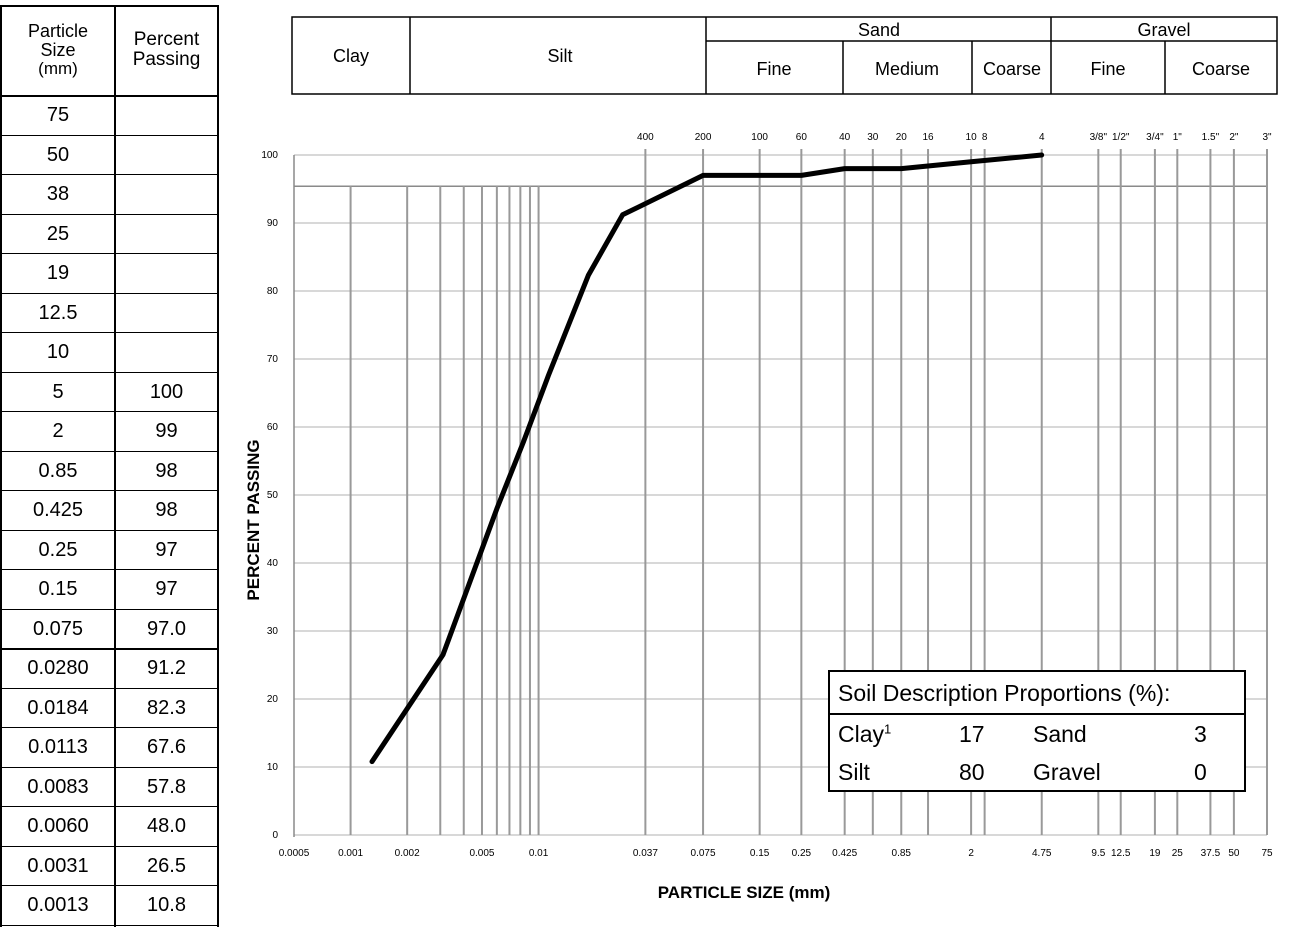 The image size is (1301, 928). What do you see at coordinates (703, 853) in the screenshot?
I see `x-tick-label: 0.075` at bounding box center [703, 853].